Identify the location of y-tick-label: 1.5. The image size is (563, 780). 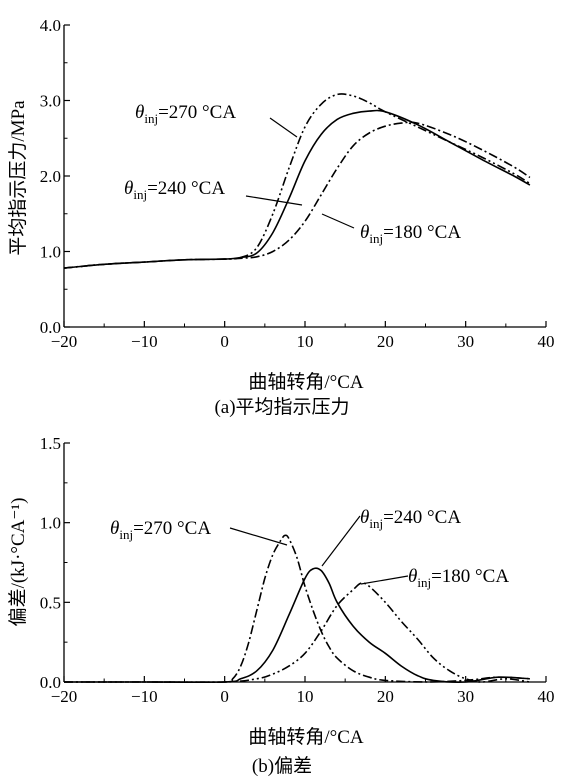
(50, 443).